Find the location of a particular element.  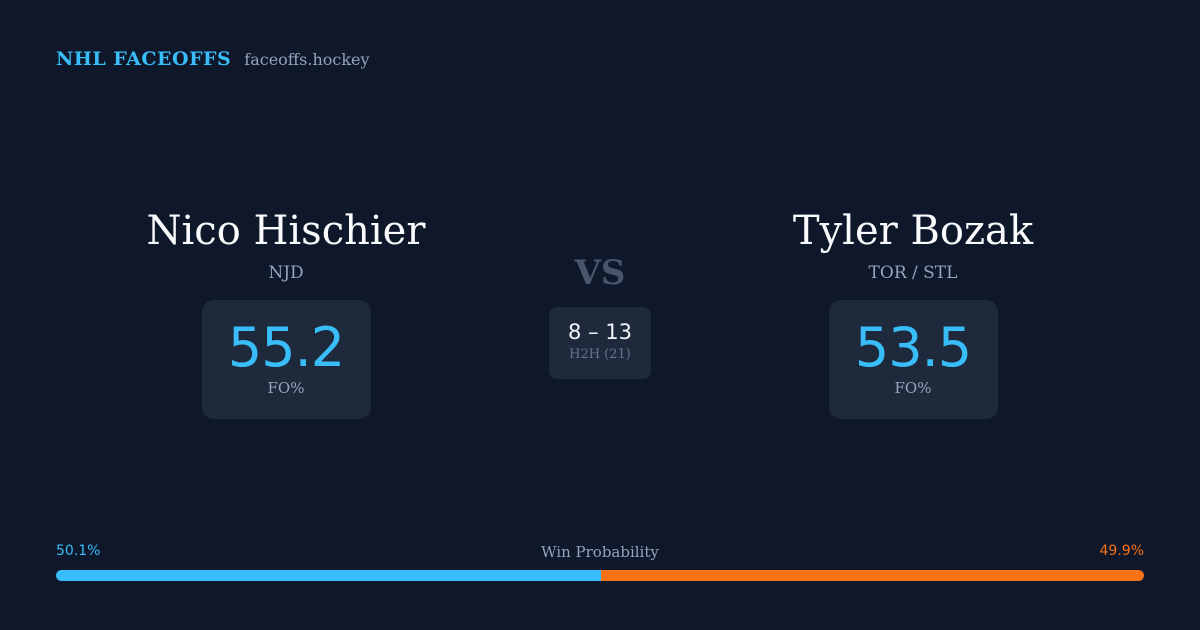

win-probability-bar is located at coordinates (600, 575).